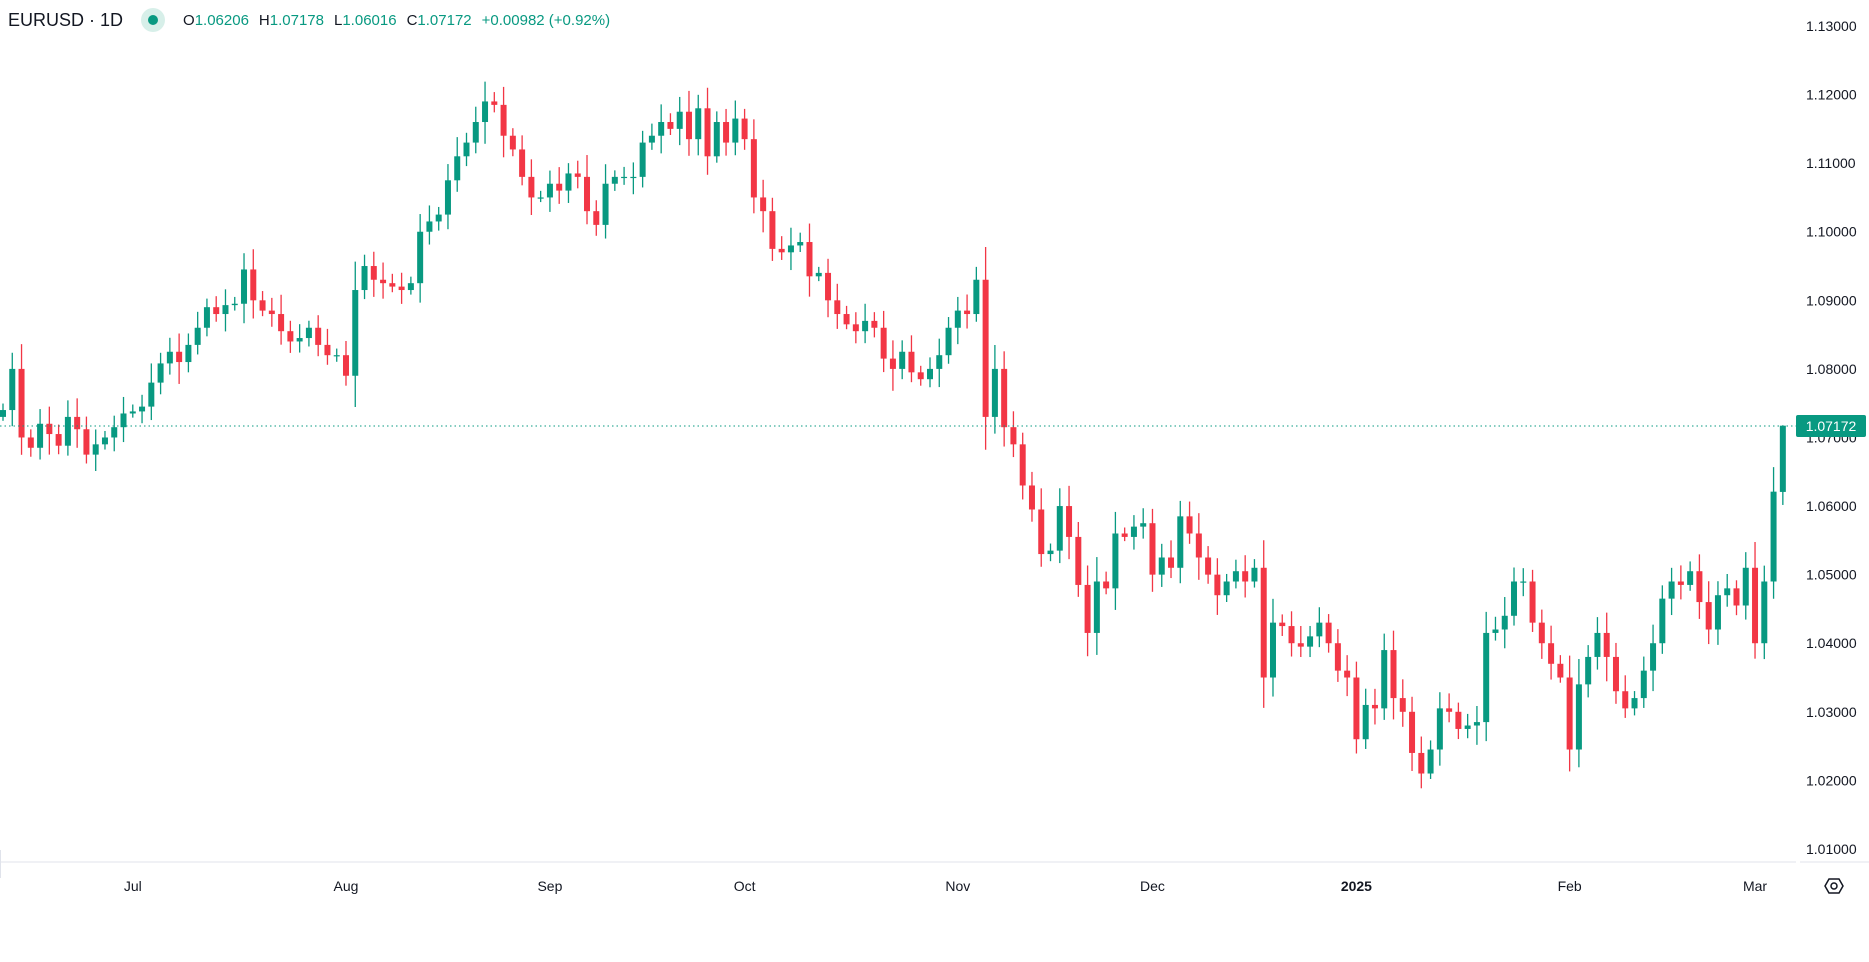 The width and height of the screenshot is (1869, 962). I want to click on market-status-icon, so click(153, 20).